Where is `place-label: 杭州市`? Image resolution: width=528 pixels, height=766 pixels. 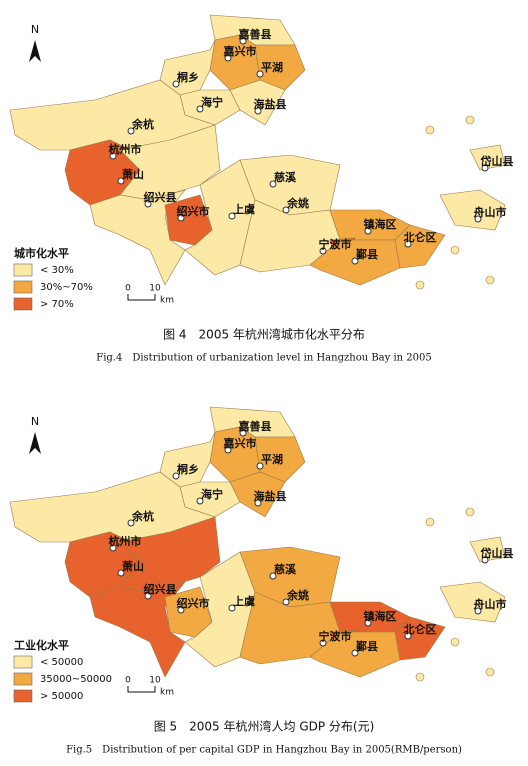 place-label: 杭州市 is located at coordinates (125, 541).